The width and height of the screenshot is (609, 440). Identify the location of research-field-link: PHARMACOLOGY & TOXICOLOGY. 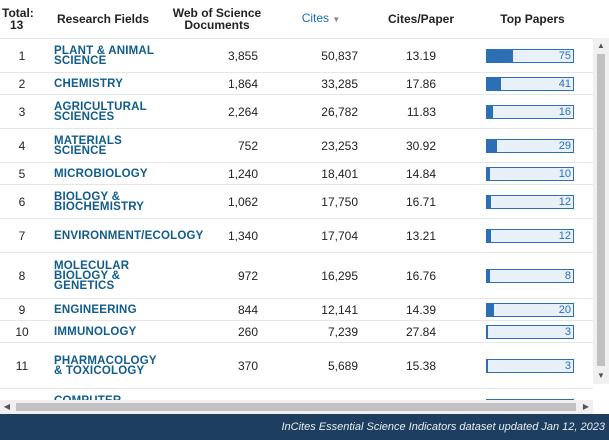
(103, 365).